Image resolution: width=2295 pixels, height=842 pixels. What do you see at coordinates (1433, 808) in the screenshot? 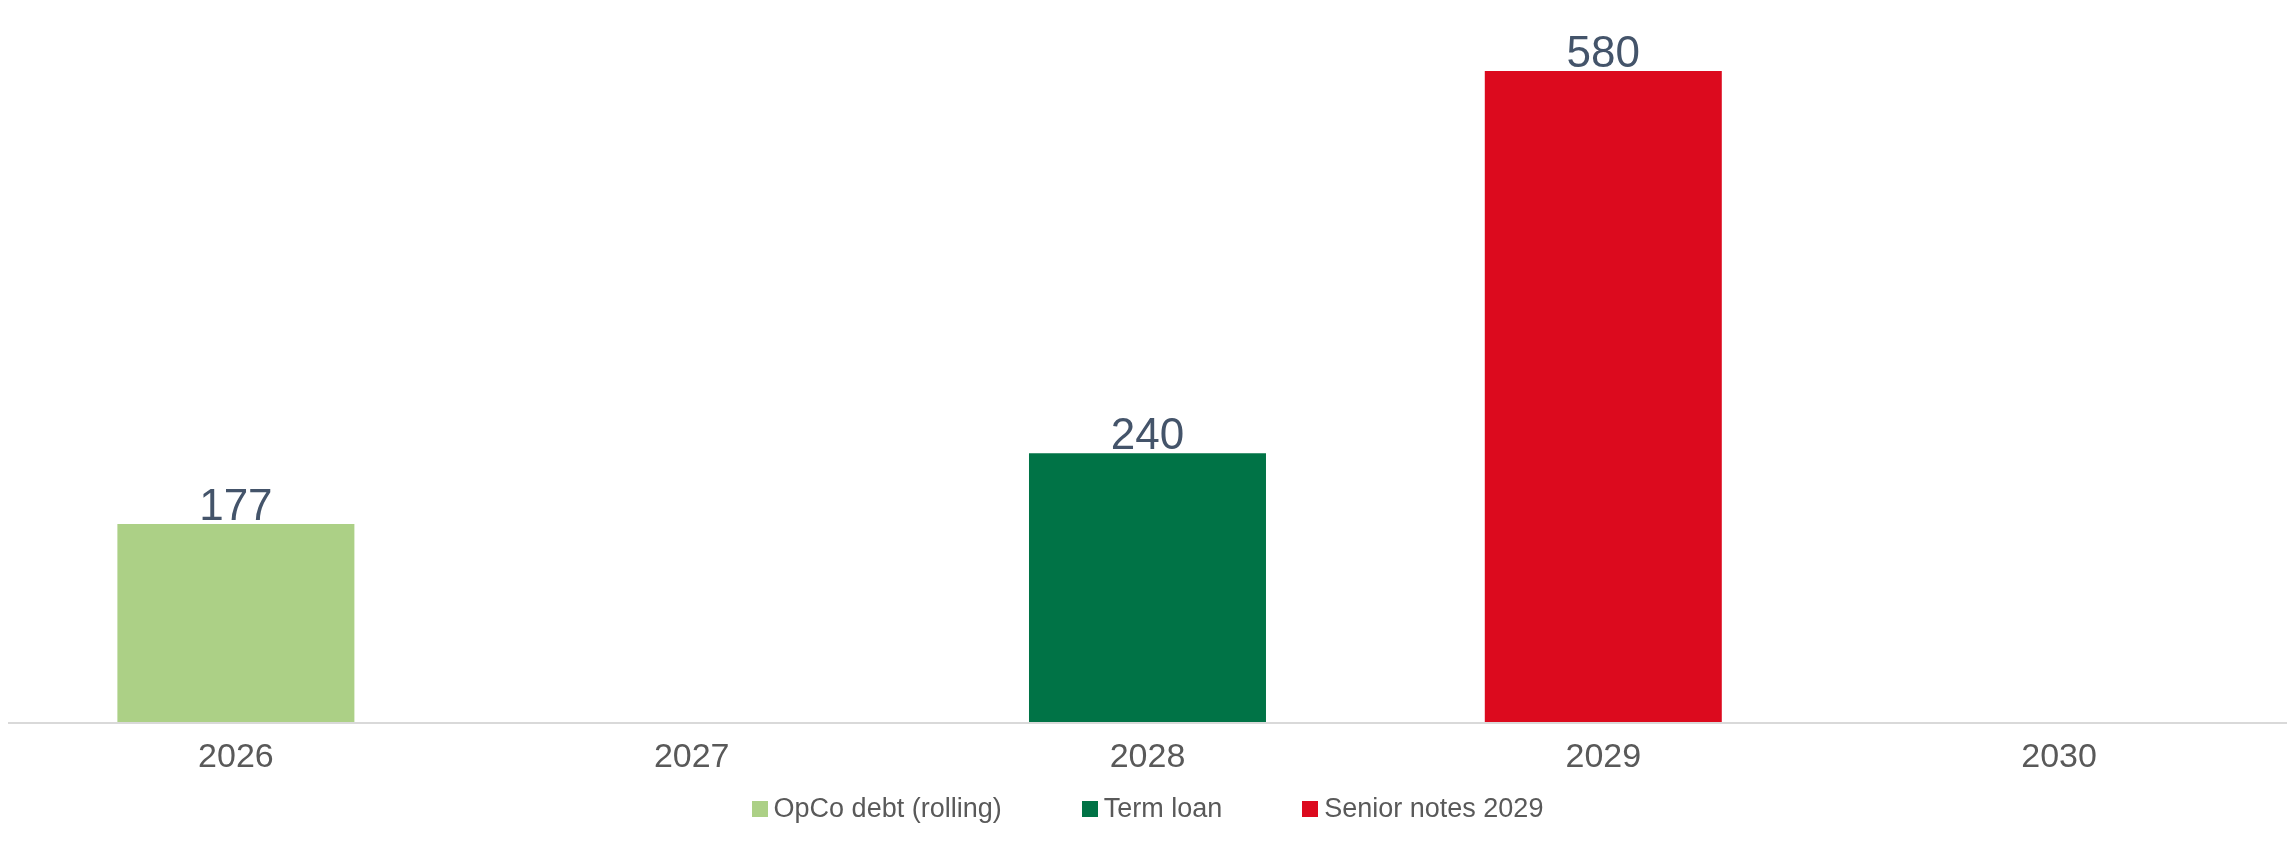
I see `legend-label: Senior notes 2029` at bounding box center [1433, 808].